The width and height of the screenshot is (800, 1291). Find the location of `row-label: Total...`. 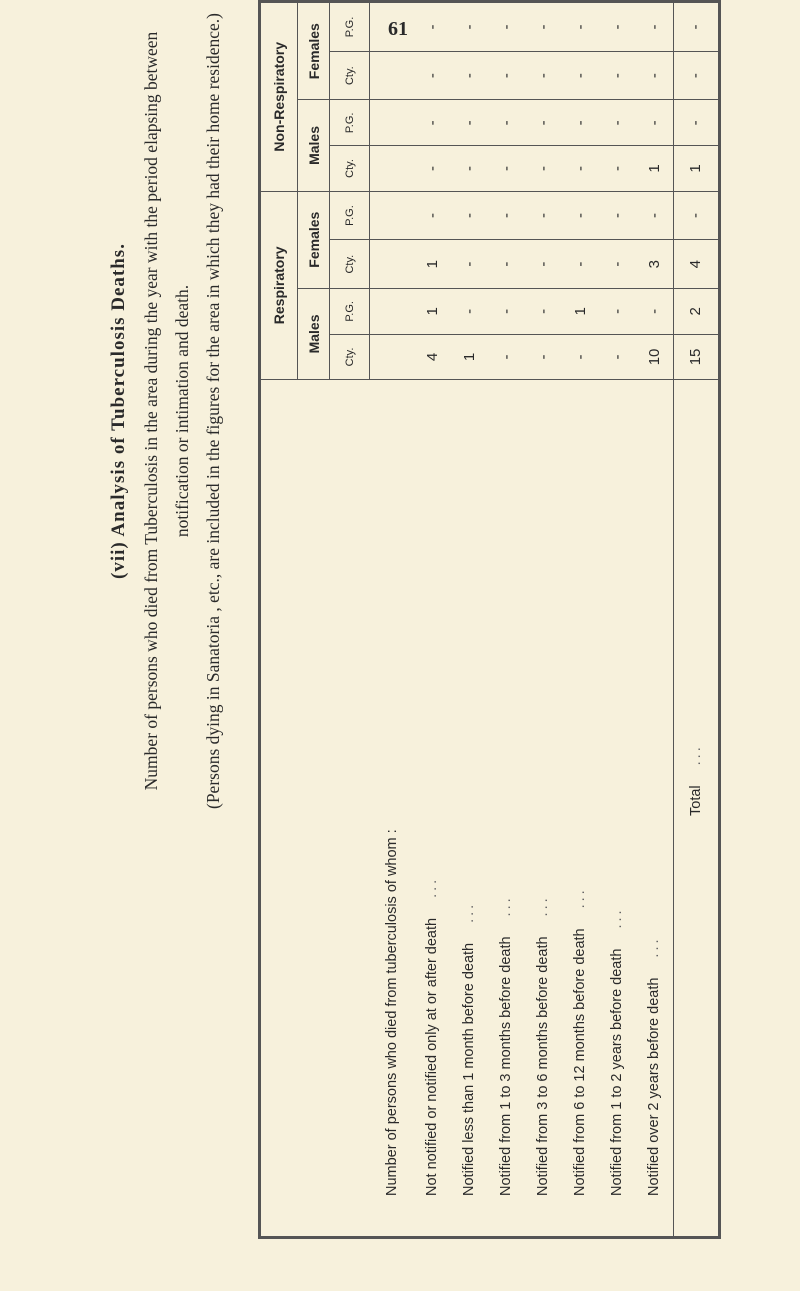

row-label: Total... is located at coordinates (696, 808).